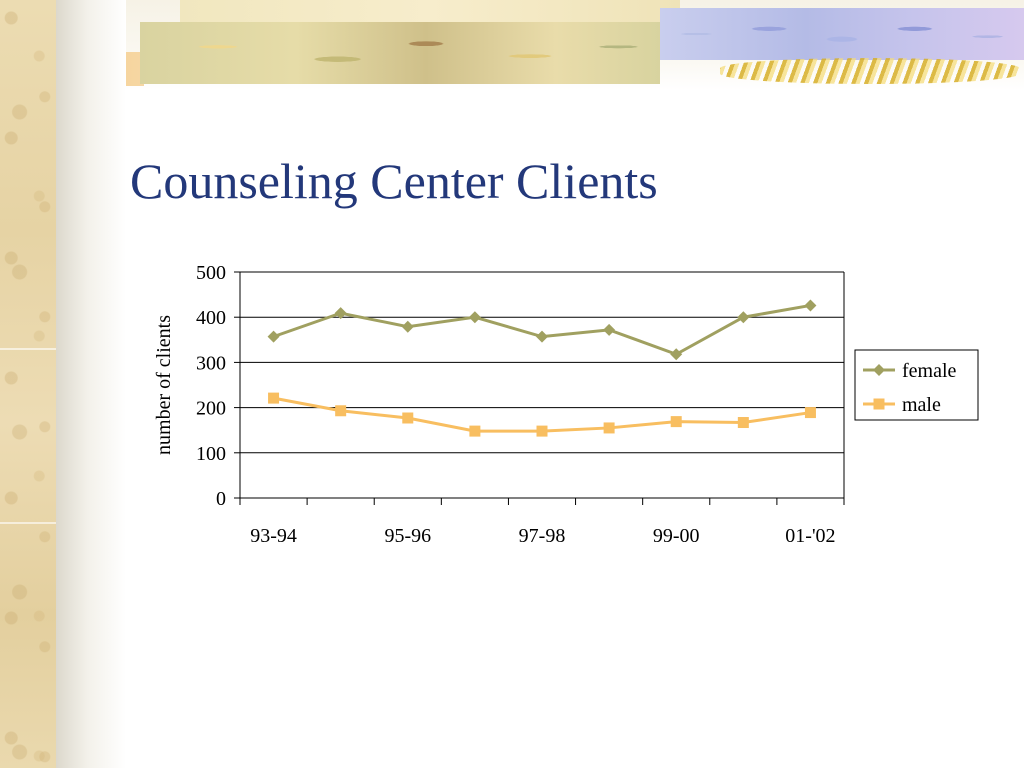 This screenshot has width=1024, height=768. Describe the element at coordinates (542, 414) in the screenshot. I see `series-male` at that location.